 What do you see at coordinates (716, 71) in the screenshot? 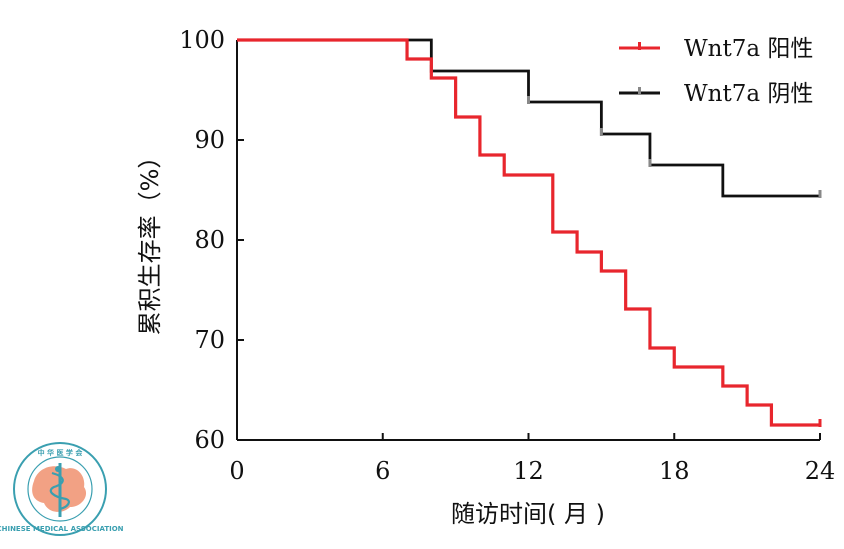
I see `legend: Wnt7a 阳性 Wnt7a 阴性` at bounding box center [716, 71].